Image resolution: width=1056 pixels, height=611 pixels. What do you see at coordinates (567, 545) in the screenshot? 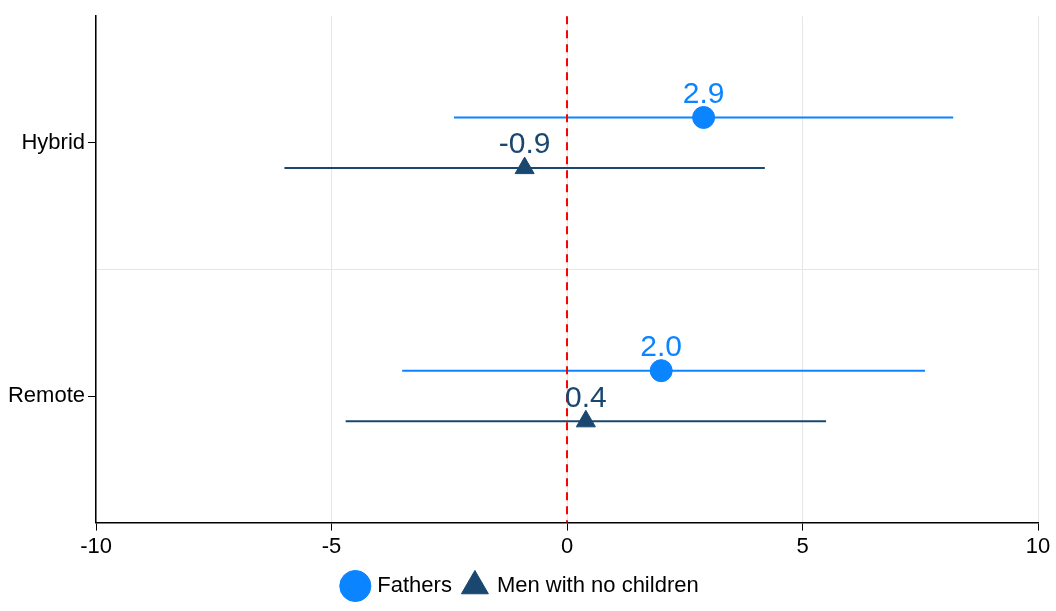
I see `x-tick-label: 0` at bounding box center [567, 545].